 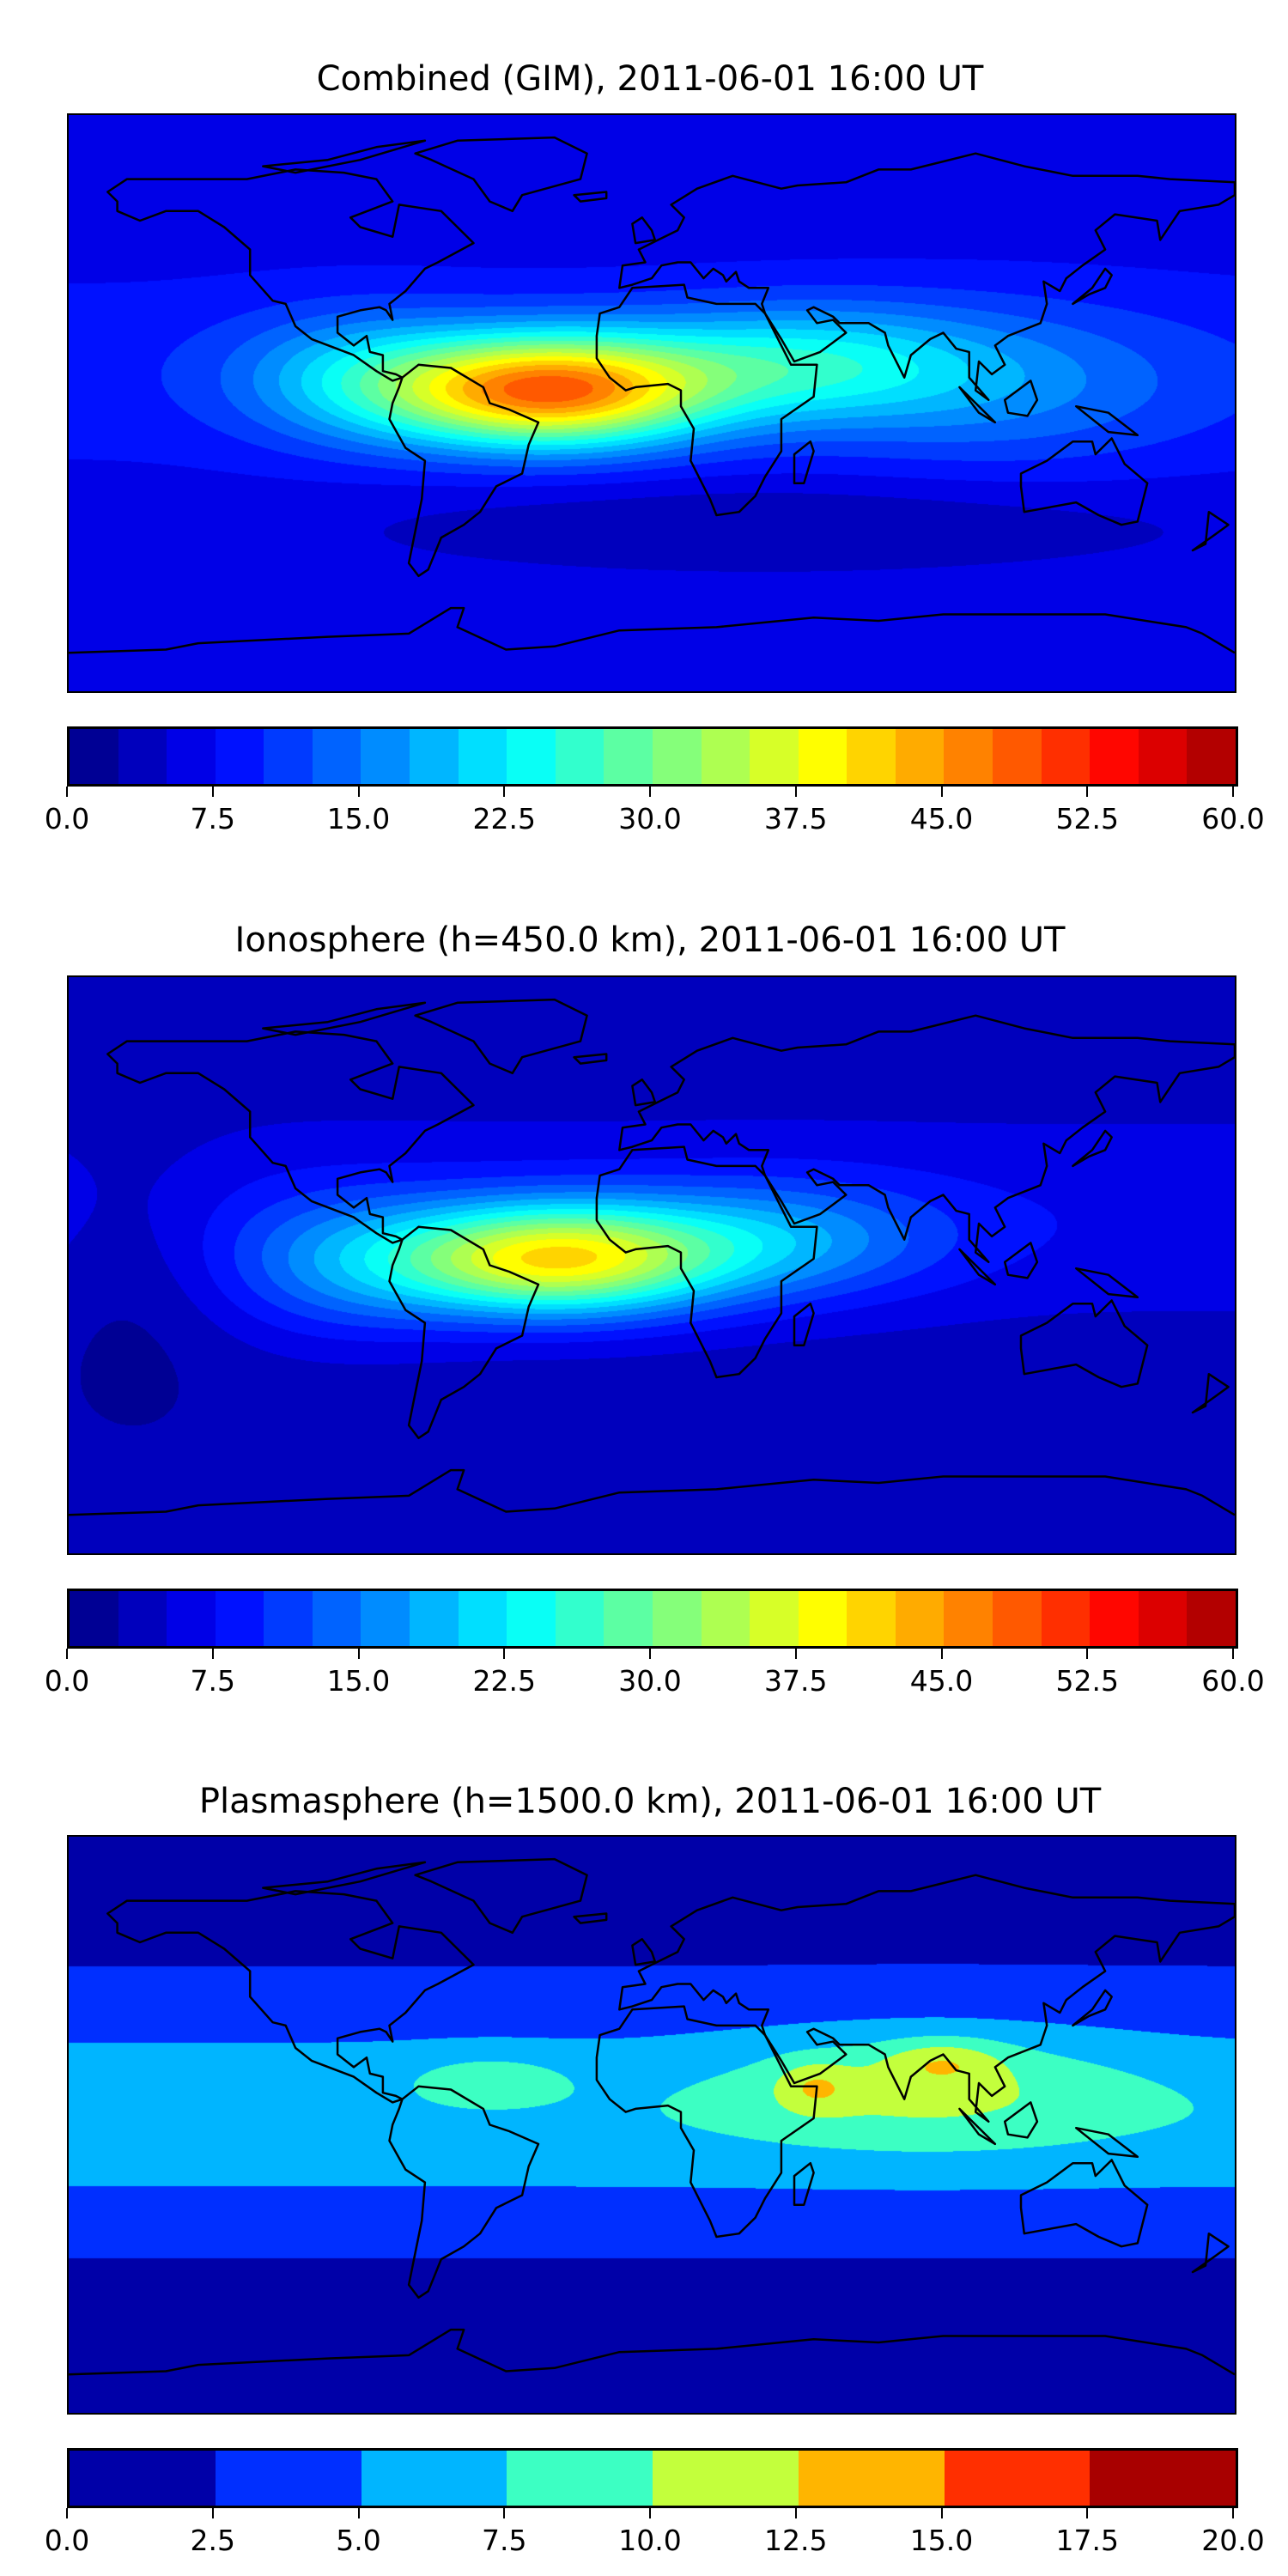 What do you see at coordinates (655, 812) in the screenshot?
I see `colorbar-ticks-combined: 0.0 7.5 15.0 22.5 30.0 37.5 45.0 52.5 60.0` at bounding box center [655, 812].